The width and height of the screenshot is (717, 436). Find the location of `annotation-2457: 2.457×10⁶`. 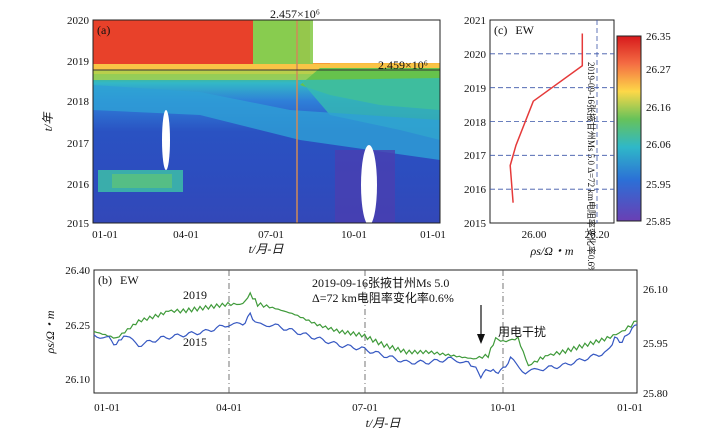

annotation-2457: 2.457×10⁶ is located at coordinates (295, 14).